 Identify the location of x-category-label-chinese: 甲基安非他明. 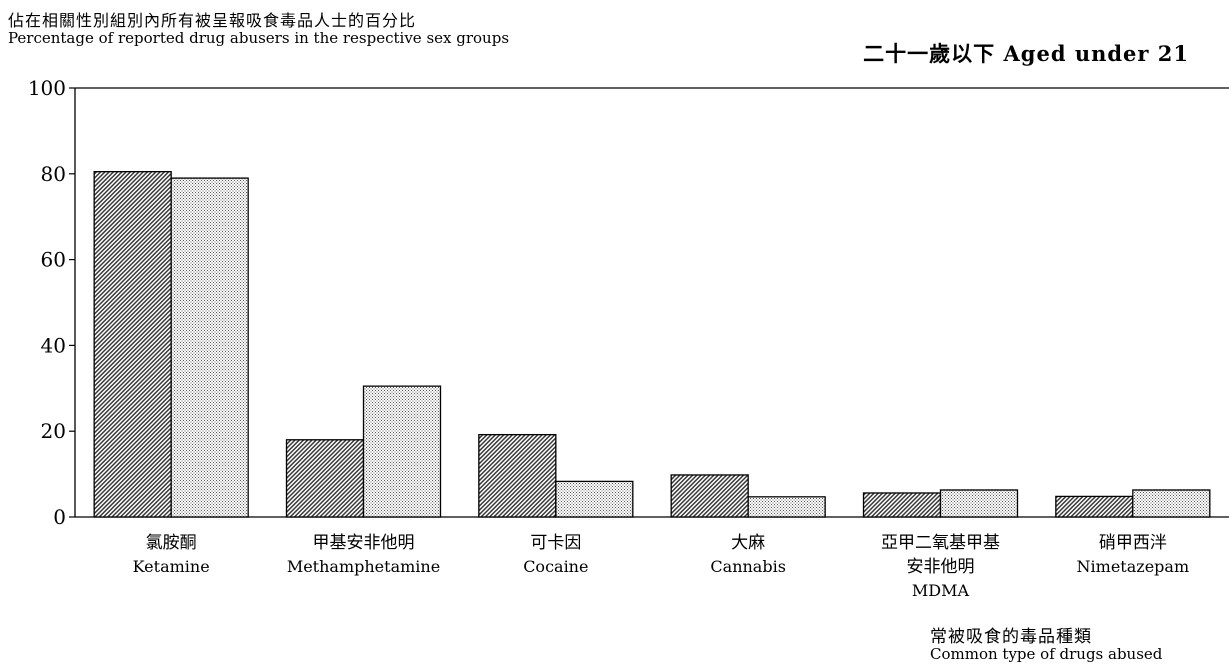
(364, 543).